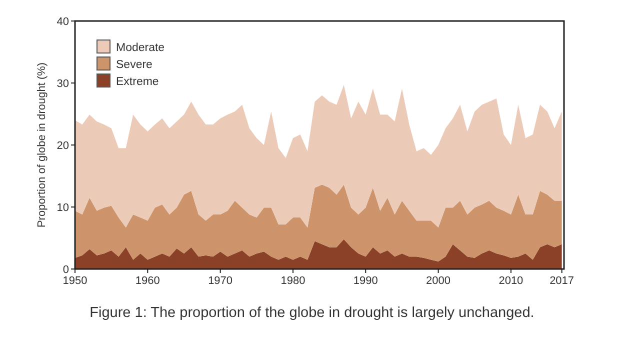  Describe the element at coordinates (62, 208) in the screenshot. I see `y-tick-label: 10` at that location.